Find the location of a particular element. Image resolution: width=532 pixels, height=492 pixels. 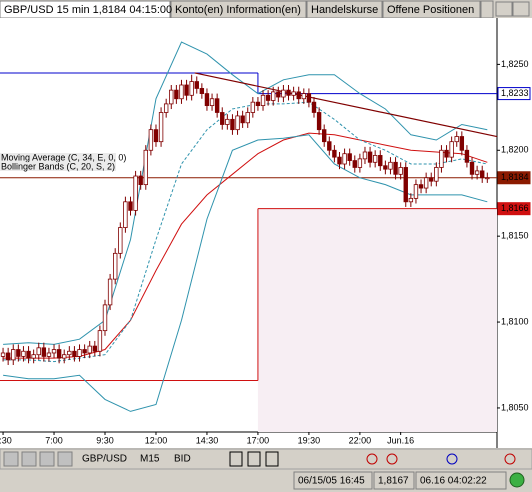

tab-label: Handelskurse is located at coordinates (344, 10).